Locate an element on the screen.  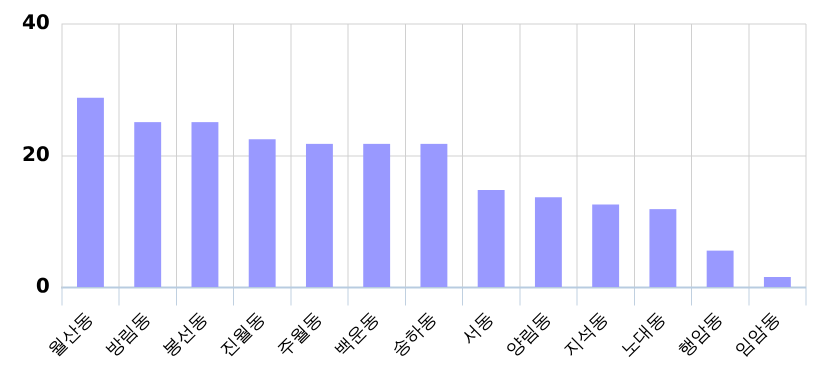
y-tick-label: 20 is located at coordinates (36, 154).